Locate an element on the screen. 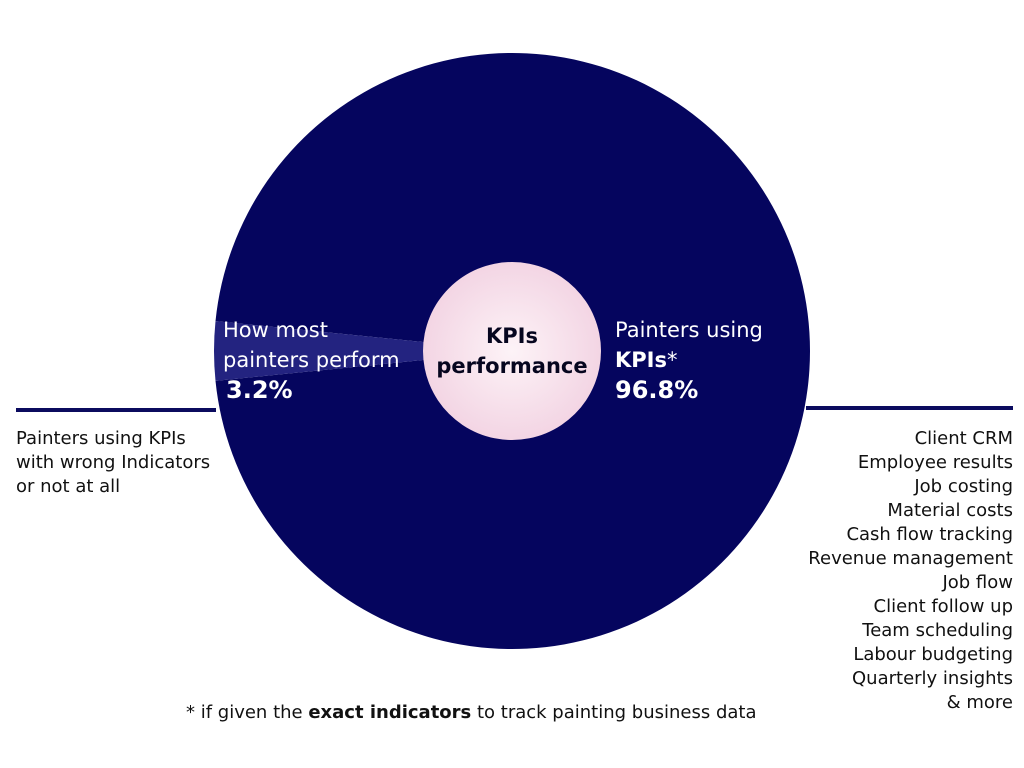  footnote-prefix: * if given the is located at coordinates (247, 712).